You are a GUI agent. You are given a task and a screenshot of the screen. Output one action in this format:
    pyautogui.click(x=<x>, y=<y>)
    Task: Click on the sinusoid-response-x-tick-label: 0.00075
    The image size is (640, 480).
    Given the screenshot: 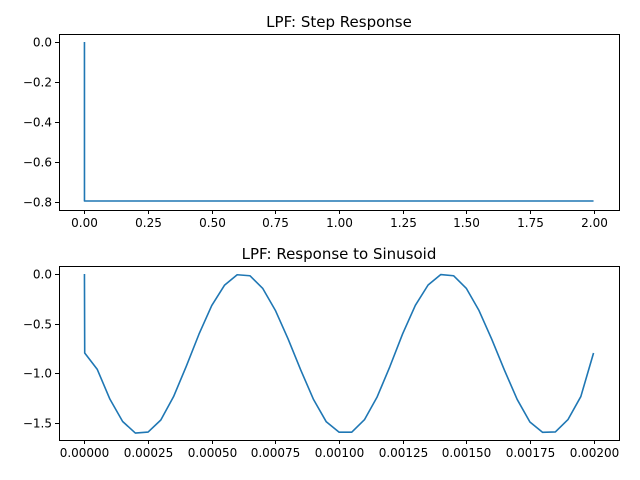 What is the action you would take?
    pyautogui.click(x=276, y=453)
    